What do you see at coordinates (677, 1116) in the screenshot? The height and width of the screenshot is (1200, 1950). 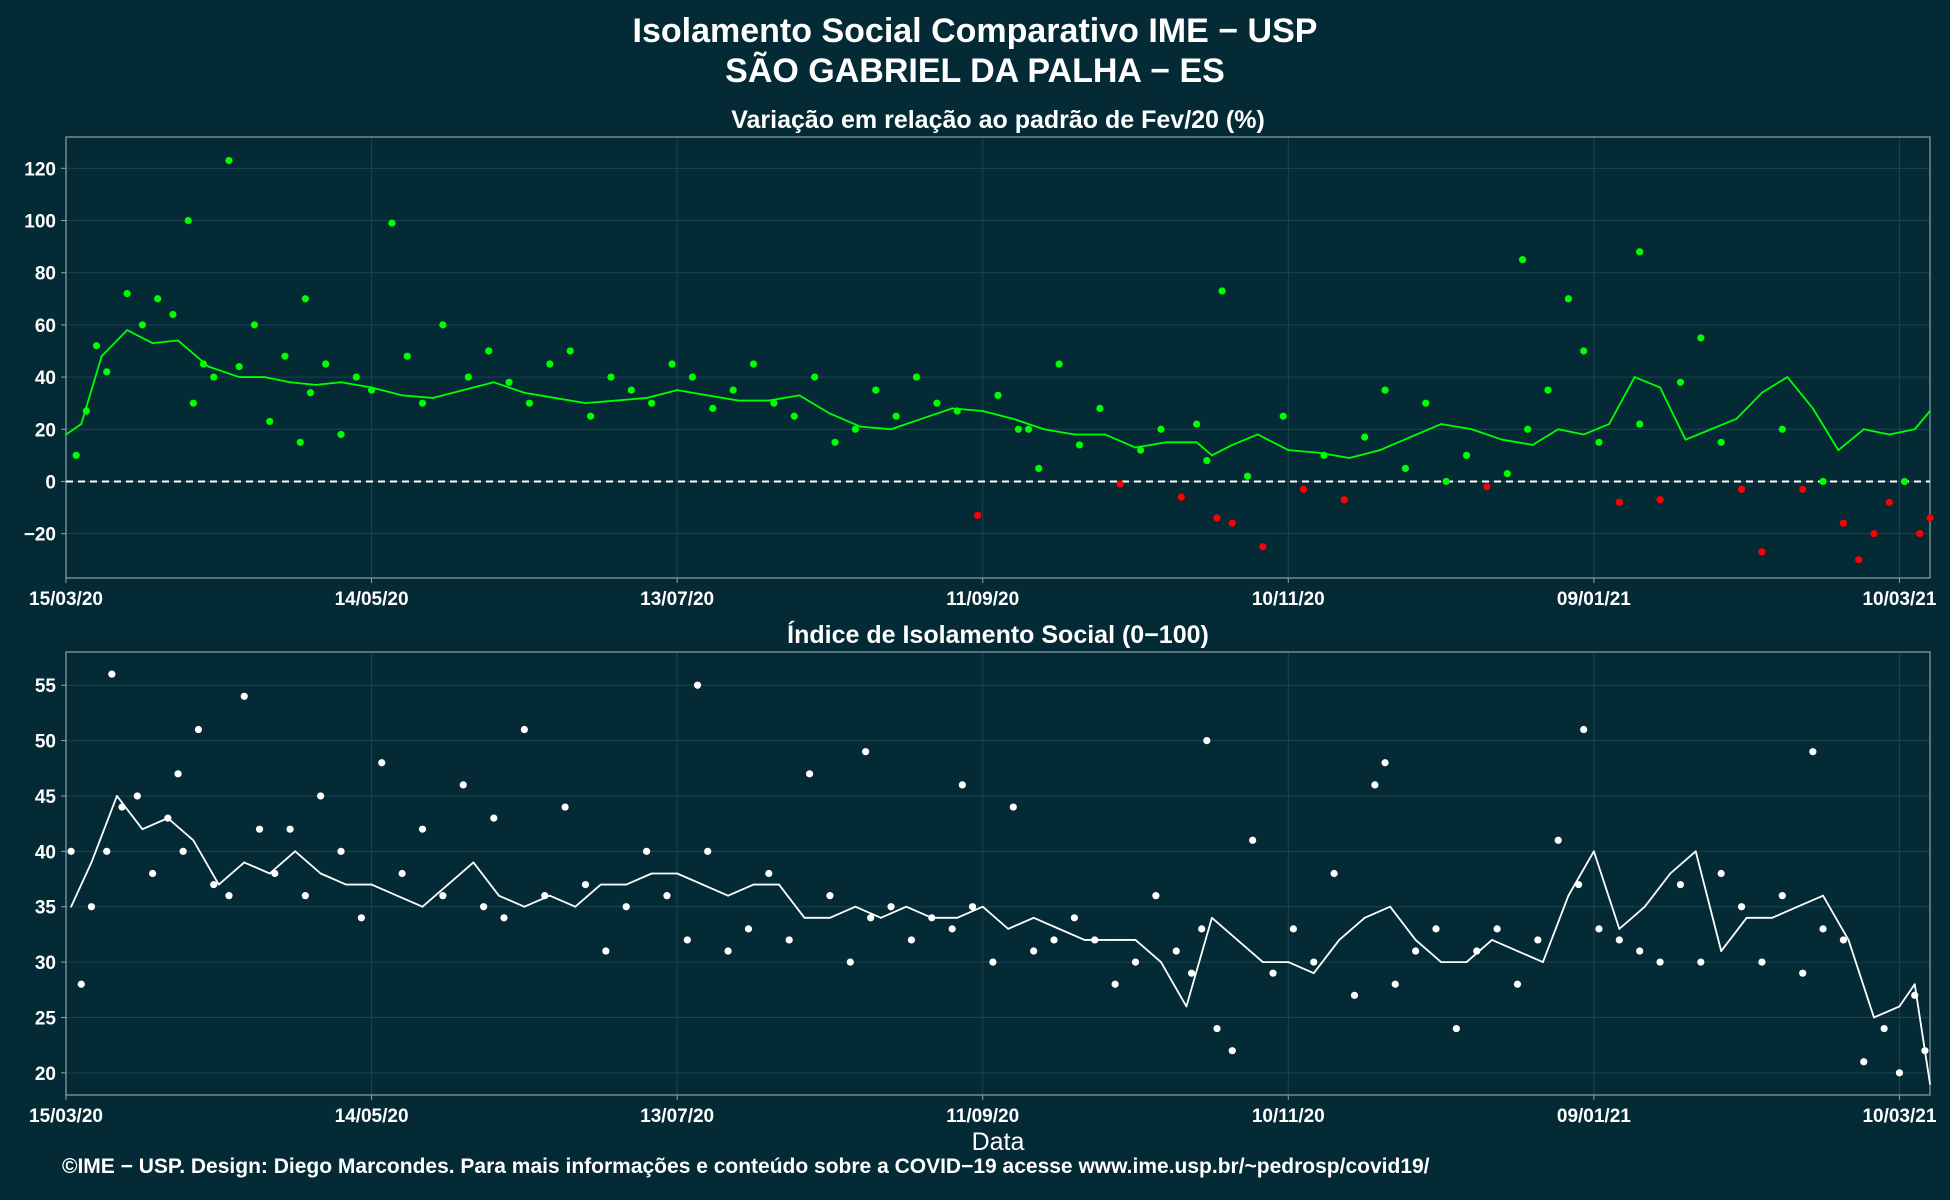 I see `x-tick-label: 13/07/20` at bounding box center [677, 1116].